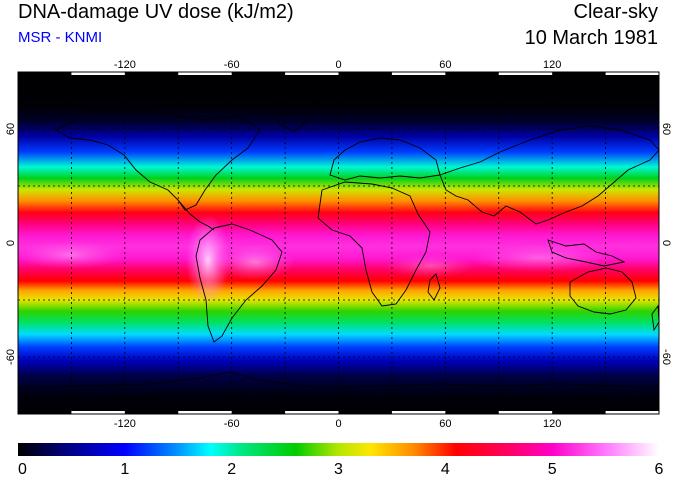 The height and width of the screenshot is (480, 678). I want to click on lon-label-top: 120, so click(552, 65).